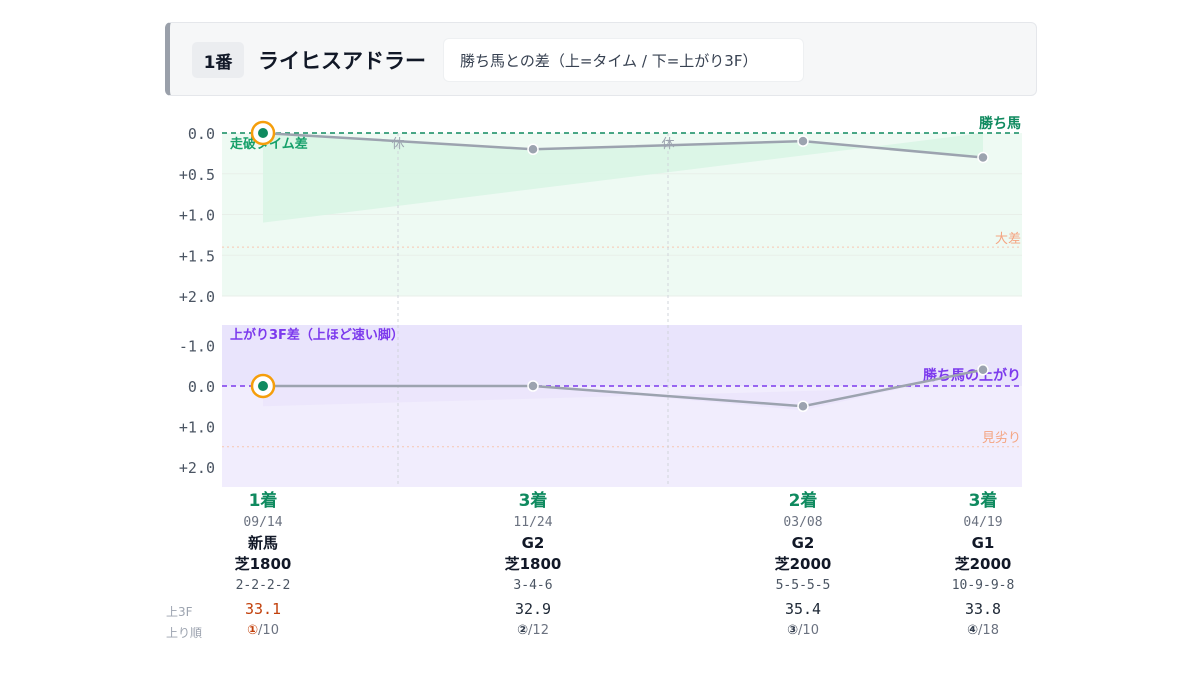 The image size is (1199, 675). What do you see at coordinates (973, 630) in the screenshot?
I see `rank-circle: ④` at bounding box center [973, 630].